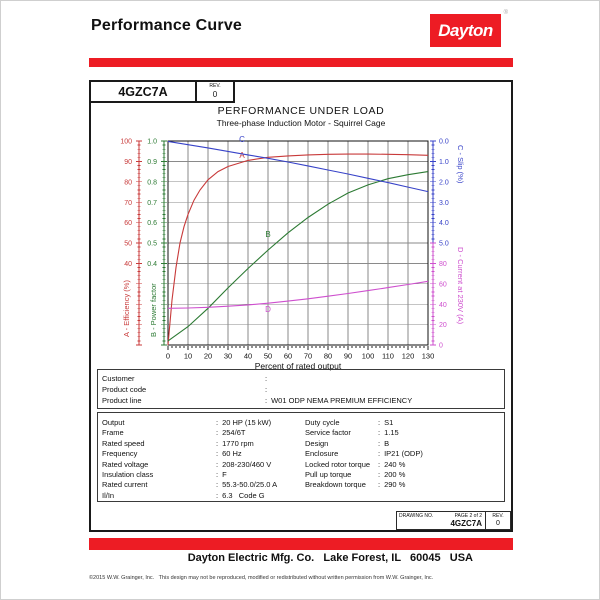 The width and height of the screenshot is (600, 600). What do you see at coordinates (122, 400) in the screenshot?
I see `field-label: Product line` at bounding box center [122, 400].